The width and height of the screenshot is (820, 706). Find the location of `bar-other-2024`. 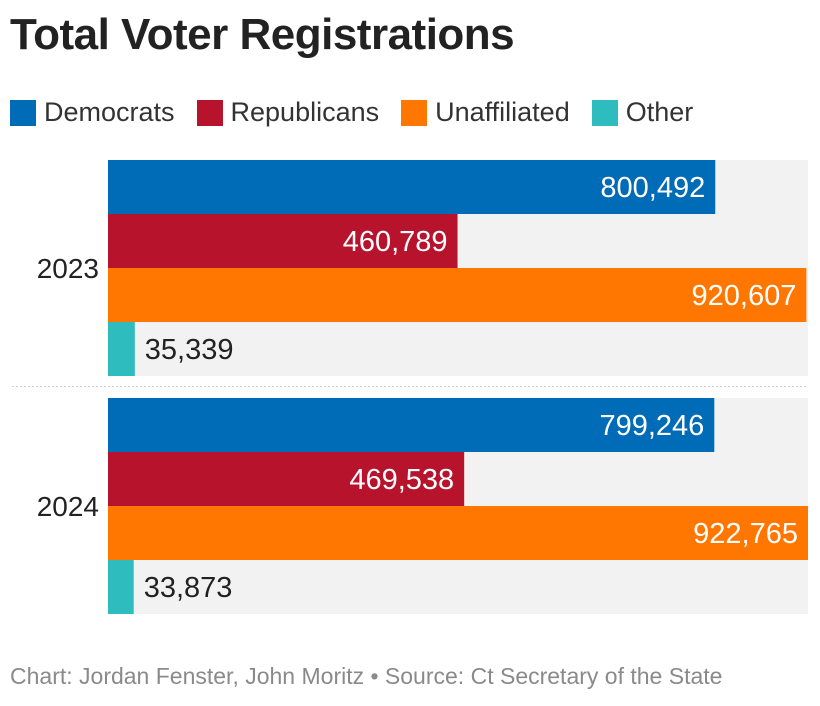

bar-other-2024 is located at coordinates (121, 587).